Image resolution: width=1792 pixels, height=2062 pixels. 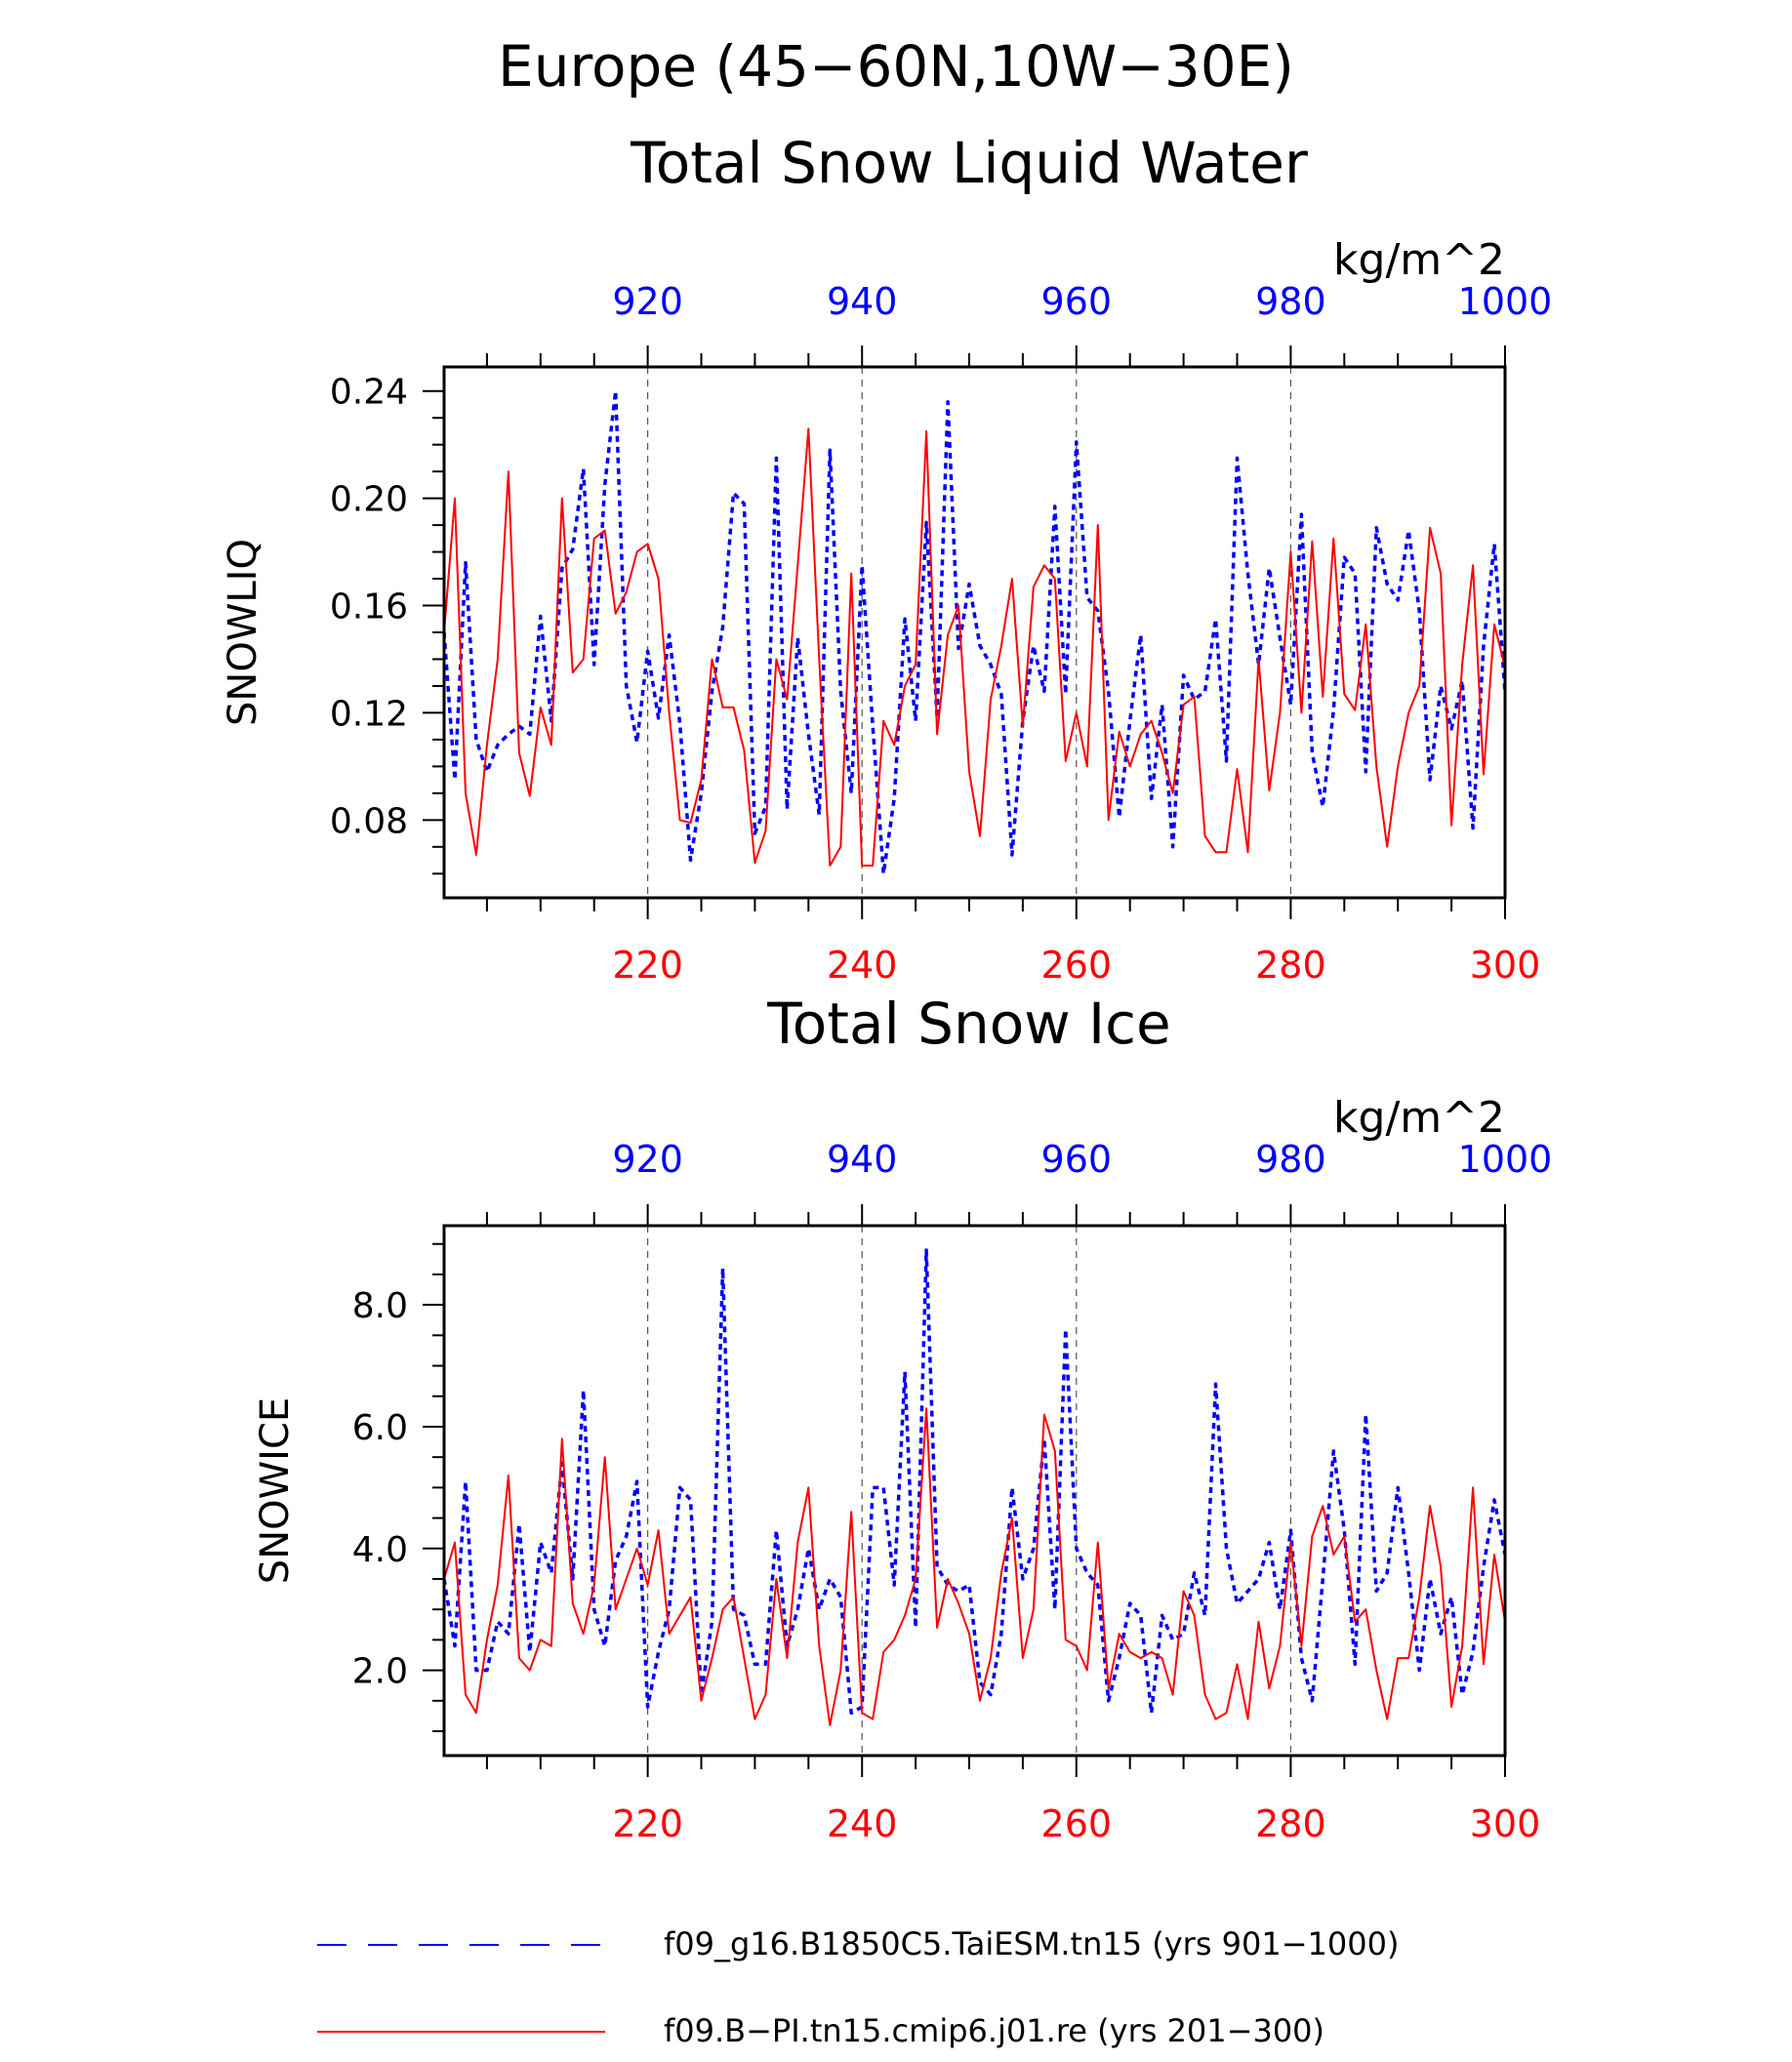 I want to click on panel-title: Total Snow Liquid Water, so click(x=969, y=163).